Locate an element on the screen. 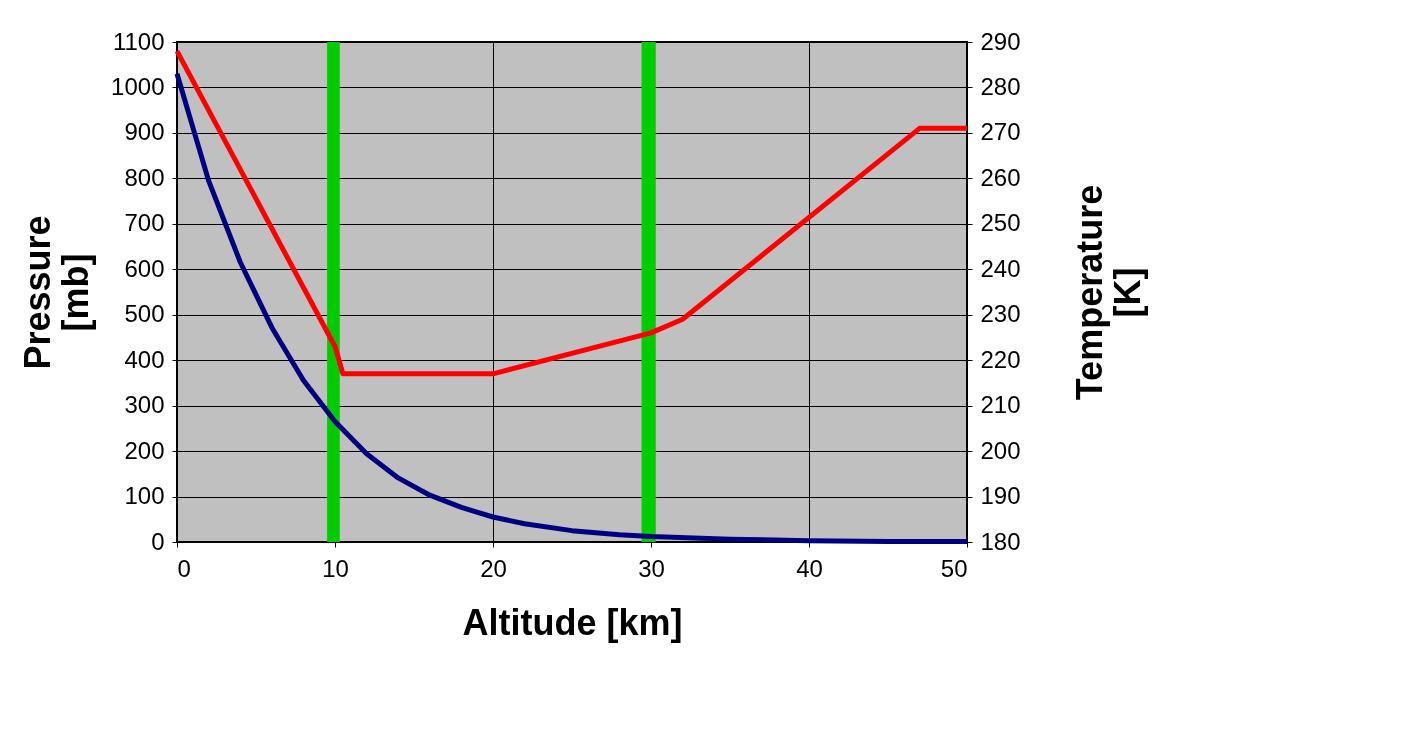  y-tick-label: 700 is located at coordinates (144, 223).